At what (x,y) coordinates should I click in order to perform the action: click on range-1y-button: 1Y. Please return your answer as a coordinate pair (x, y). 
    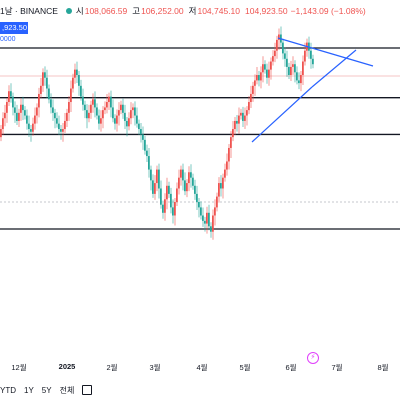
    Looking at the image, I should click on (29, 390).